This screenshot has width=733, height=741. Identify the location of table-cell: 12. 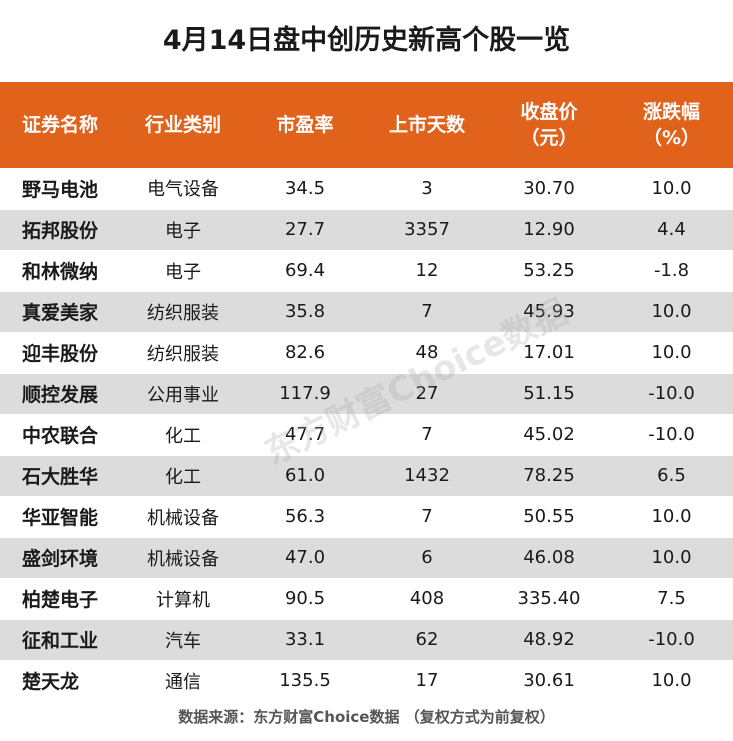
(427, 271).